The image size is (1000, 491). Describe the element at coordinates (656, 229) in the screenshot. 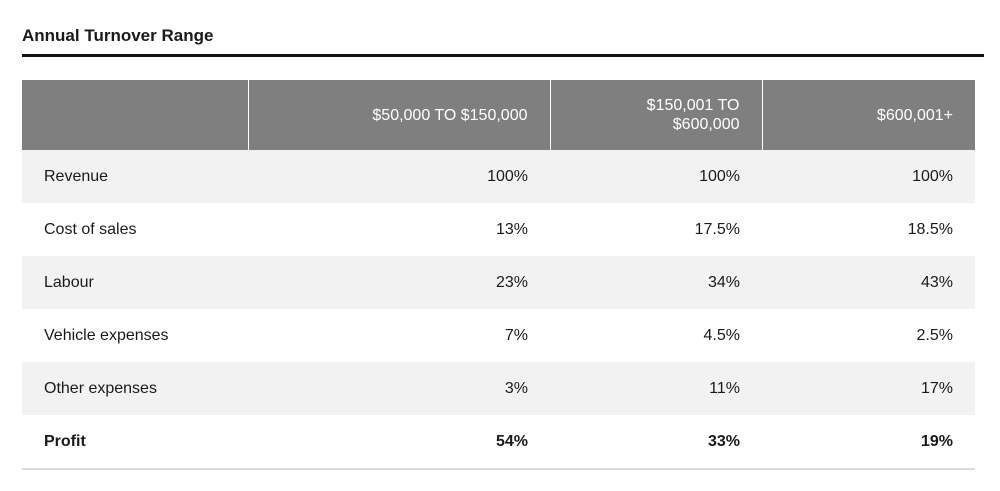

I see `cell-value: 17.5%` at that location.